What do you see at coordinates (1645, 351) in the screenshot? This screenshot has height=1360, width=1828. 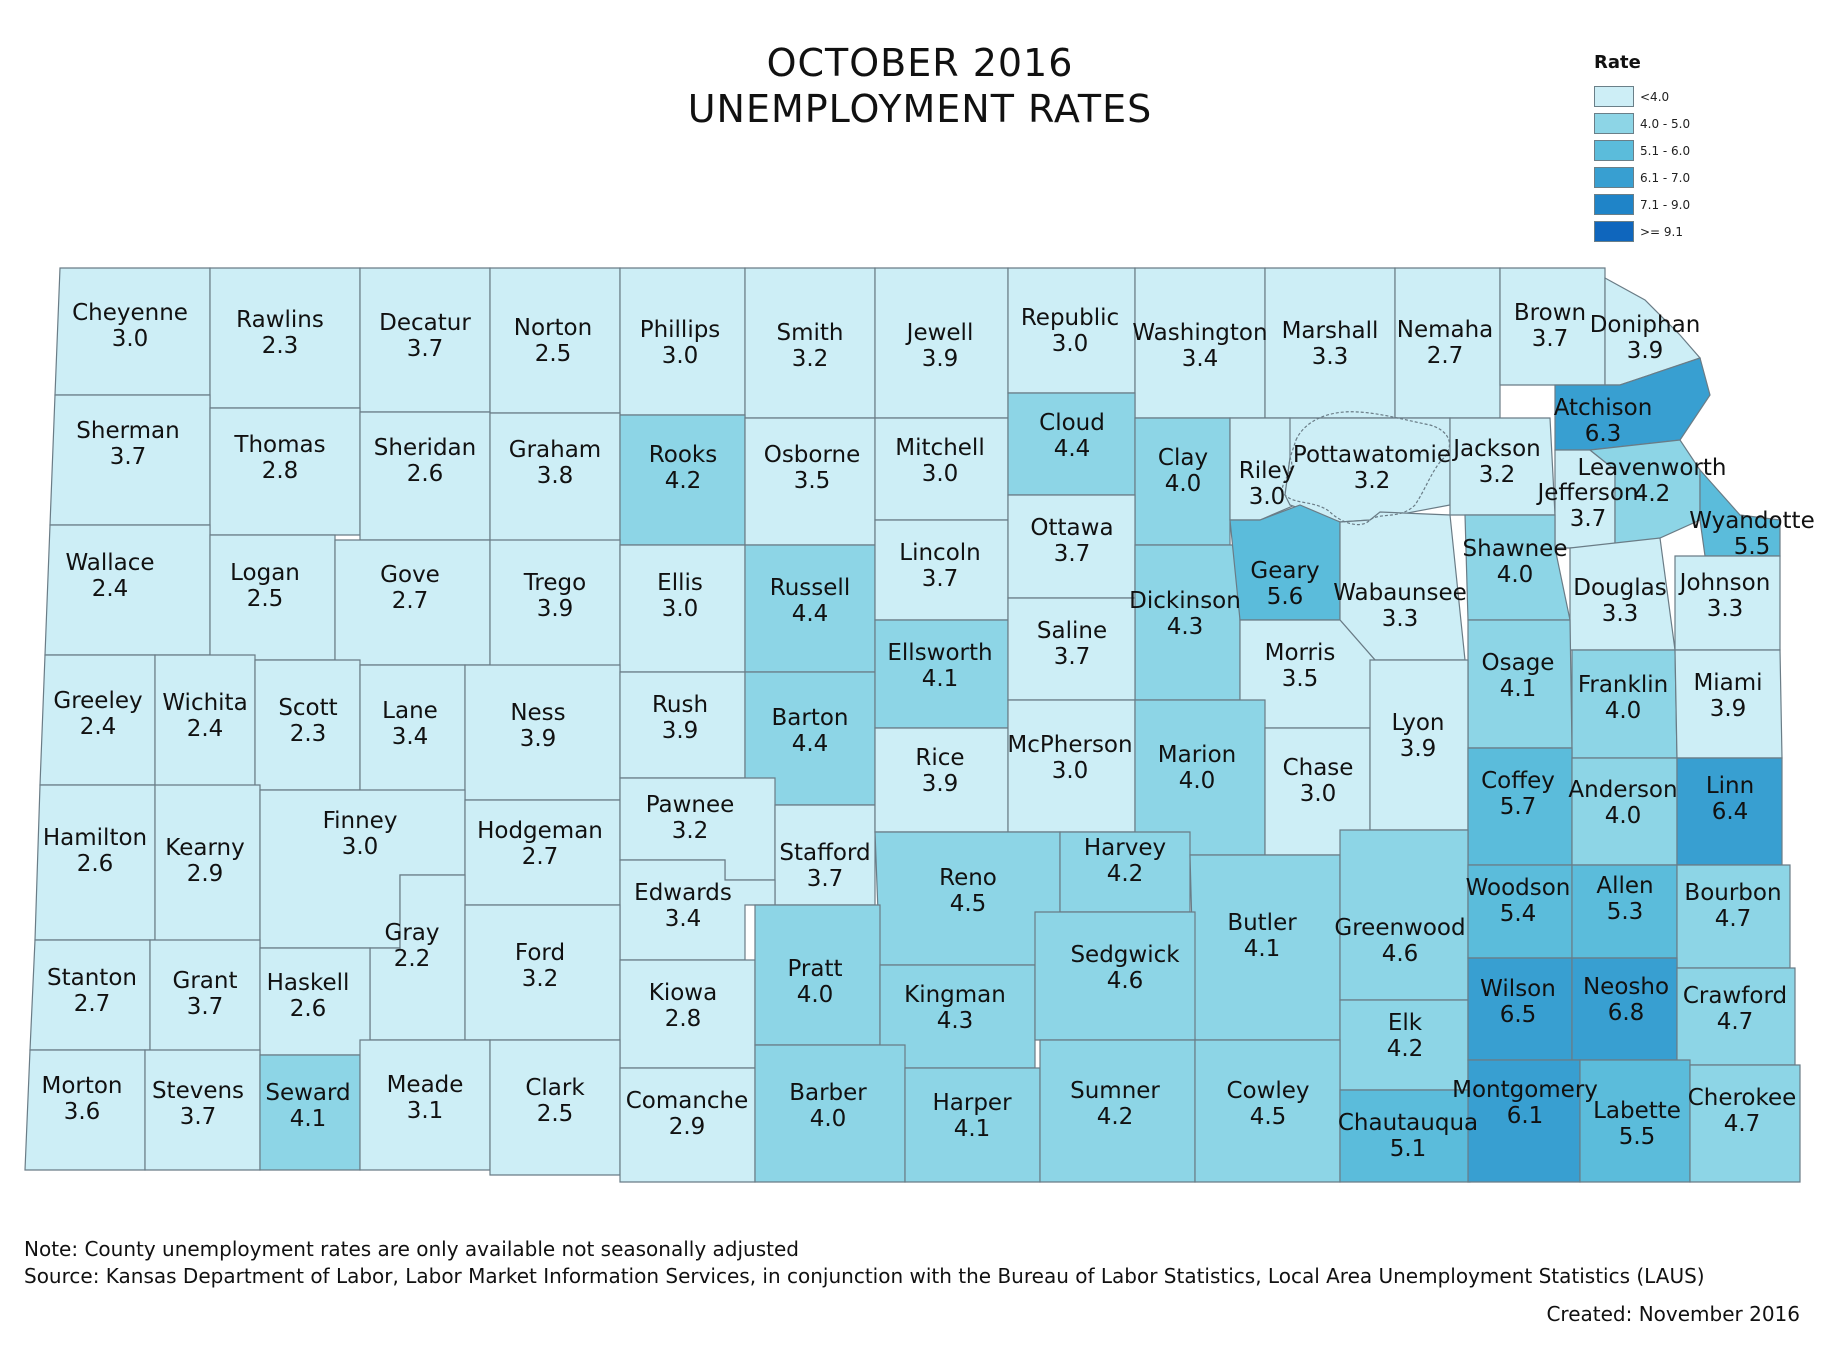 I see `county-rate-doniphan: 3.9` at bounding box center [1645, 351].